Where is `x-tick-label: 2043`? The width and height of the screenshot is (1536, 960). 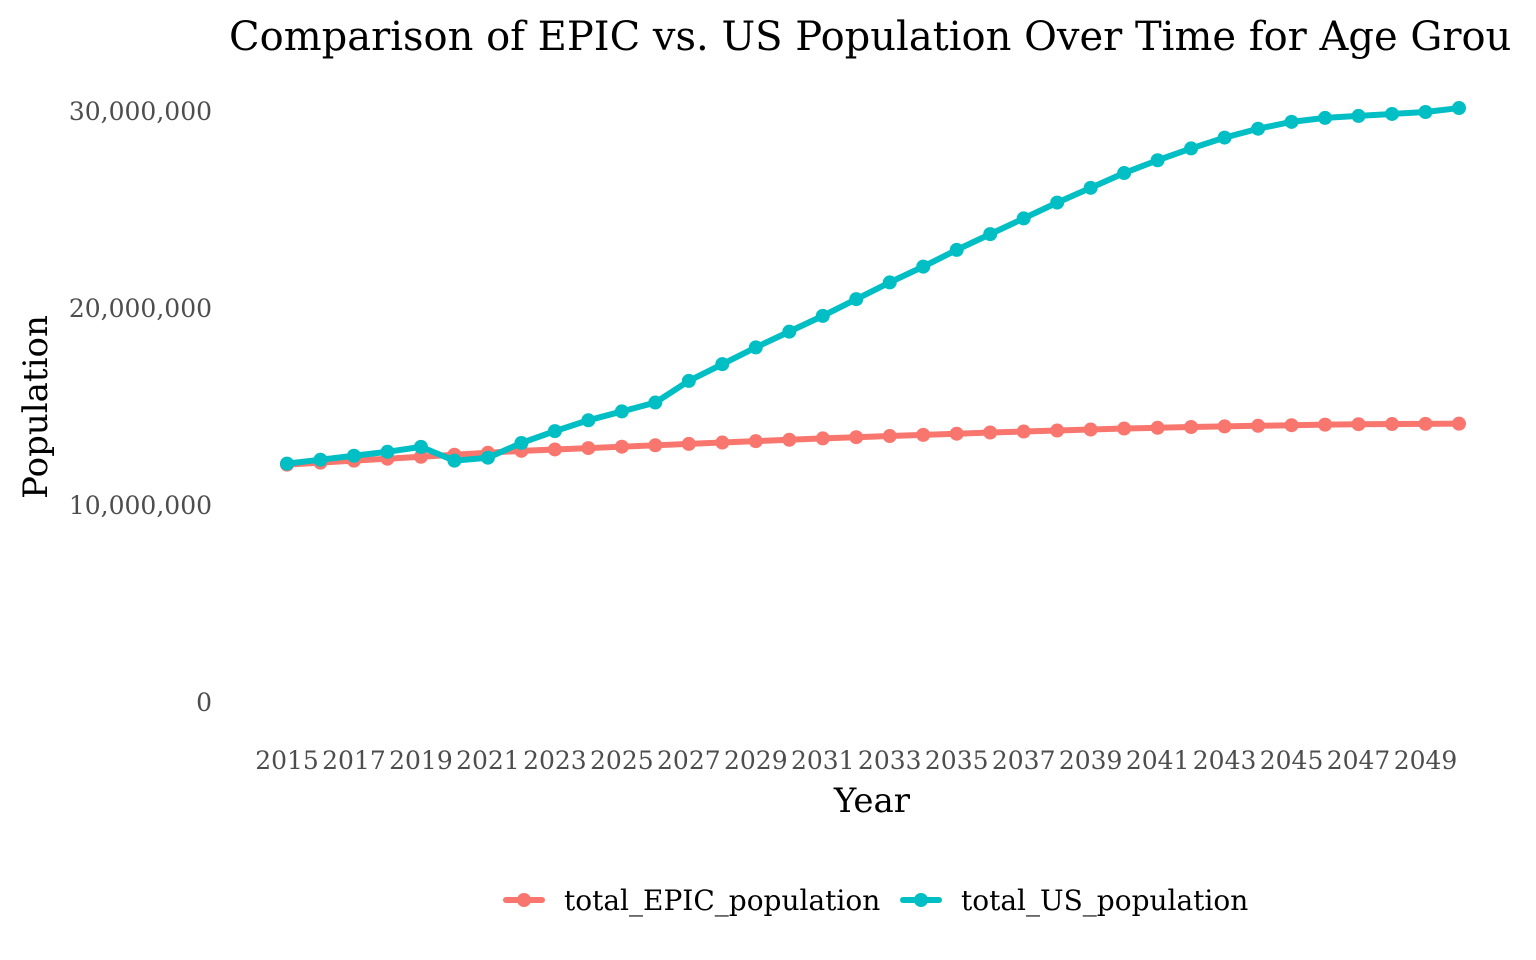 x-tick-label: 2043 is located at coordinates (1225, 760).